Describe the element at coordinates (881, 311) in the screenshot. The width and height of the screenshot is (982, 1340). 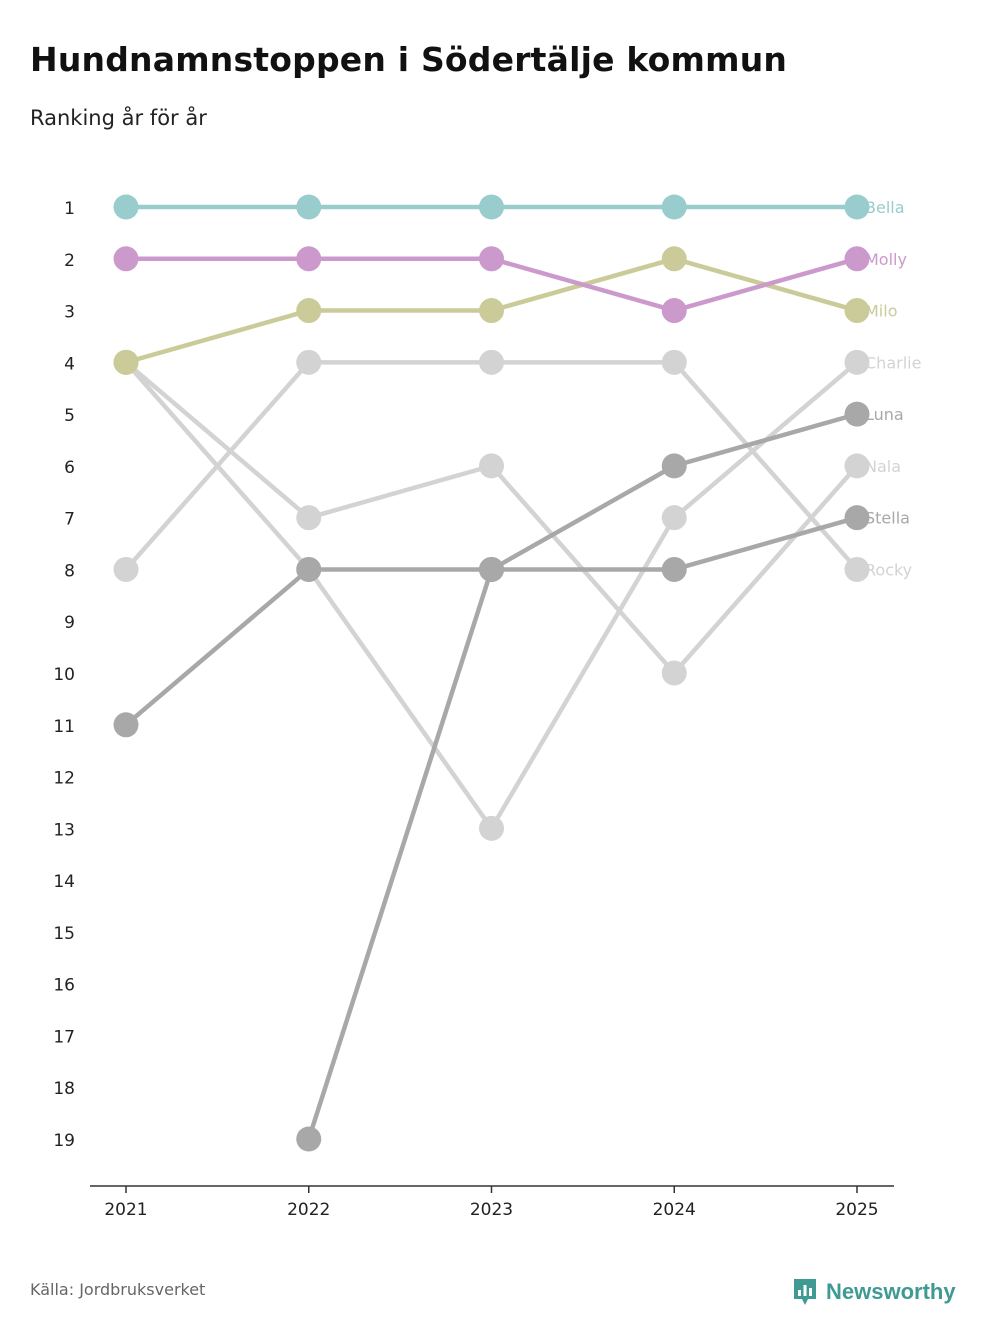
I see `series-label-milo: Milo` at that location.